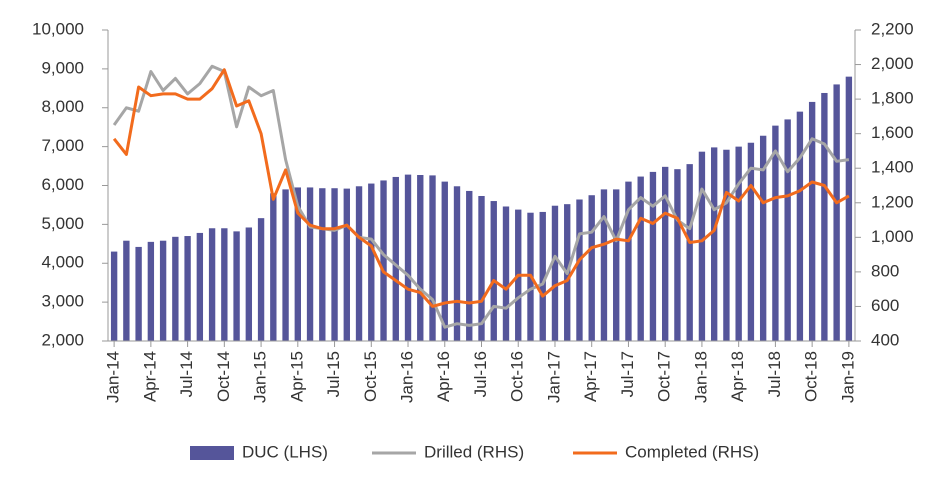 Image resolution: width=952 pixels, height=491 pixels. I want to click on y2-tick-label: 600, so click(885, 305).